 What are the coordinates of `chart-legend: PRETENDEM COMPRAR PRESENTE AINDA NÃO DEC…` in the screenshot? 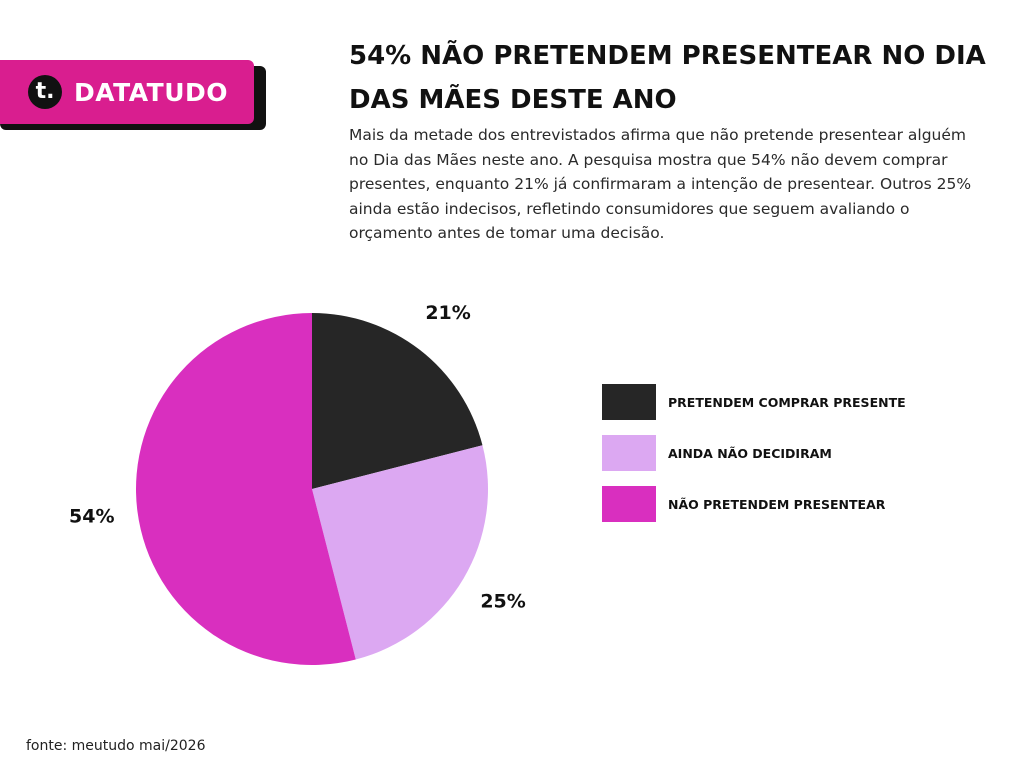 It's located at (782, 460).